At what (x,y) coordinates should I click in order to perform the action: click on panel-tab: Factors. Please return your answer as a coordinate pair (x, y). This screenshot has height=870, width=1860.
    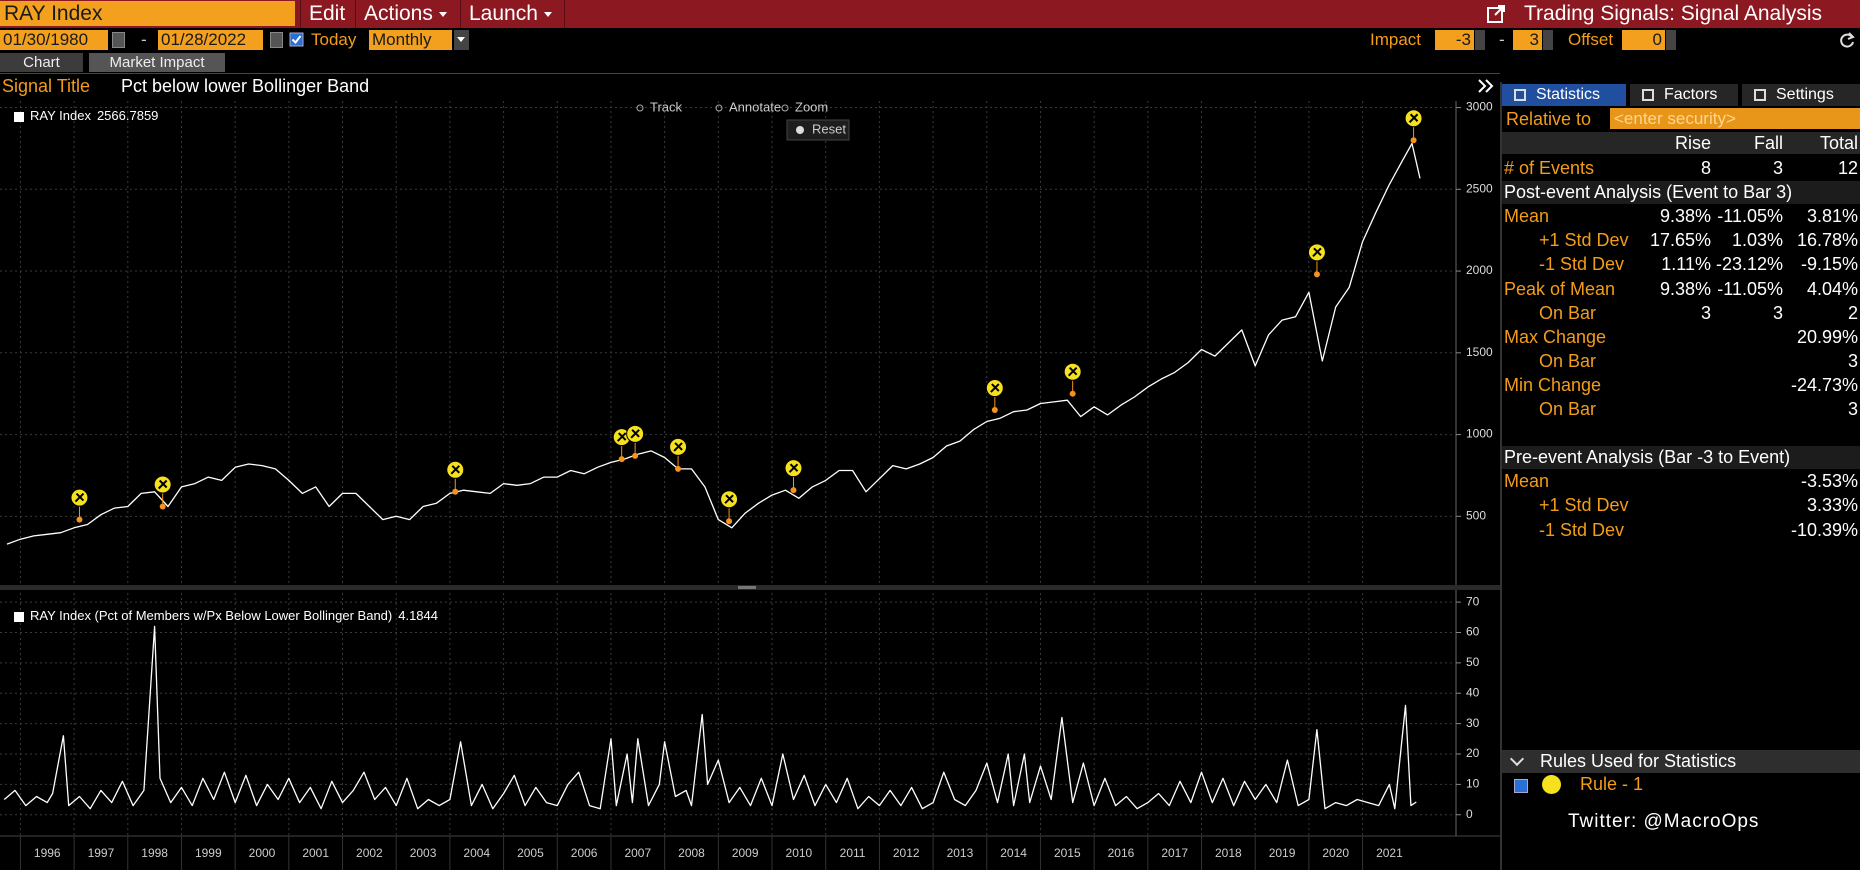
    Looking at the image, I should click on (1684, 95).